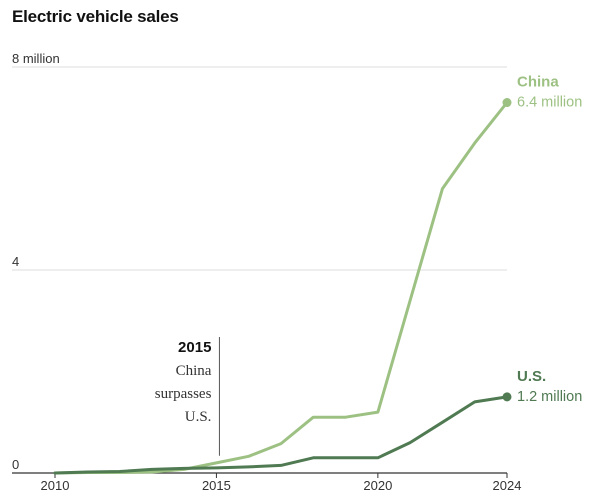  What do you see at coordinates (198, 417) in the screenshot?
I see `annotation-text-line: U.S.` at bounding box center [198, 417].